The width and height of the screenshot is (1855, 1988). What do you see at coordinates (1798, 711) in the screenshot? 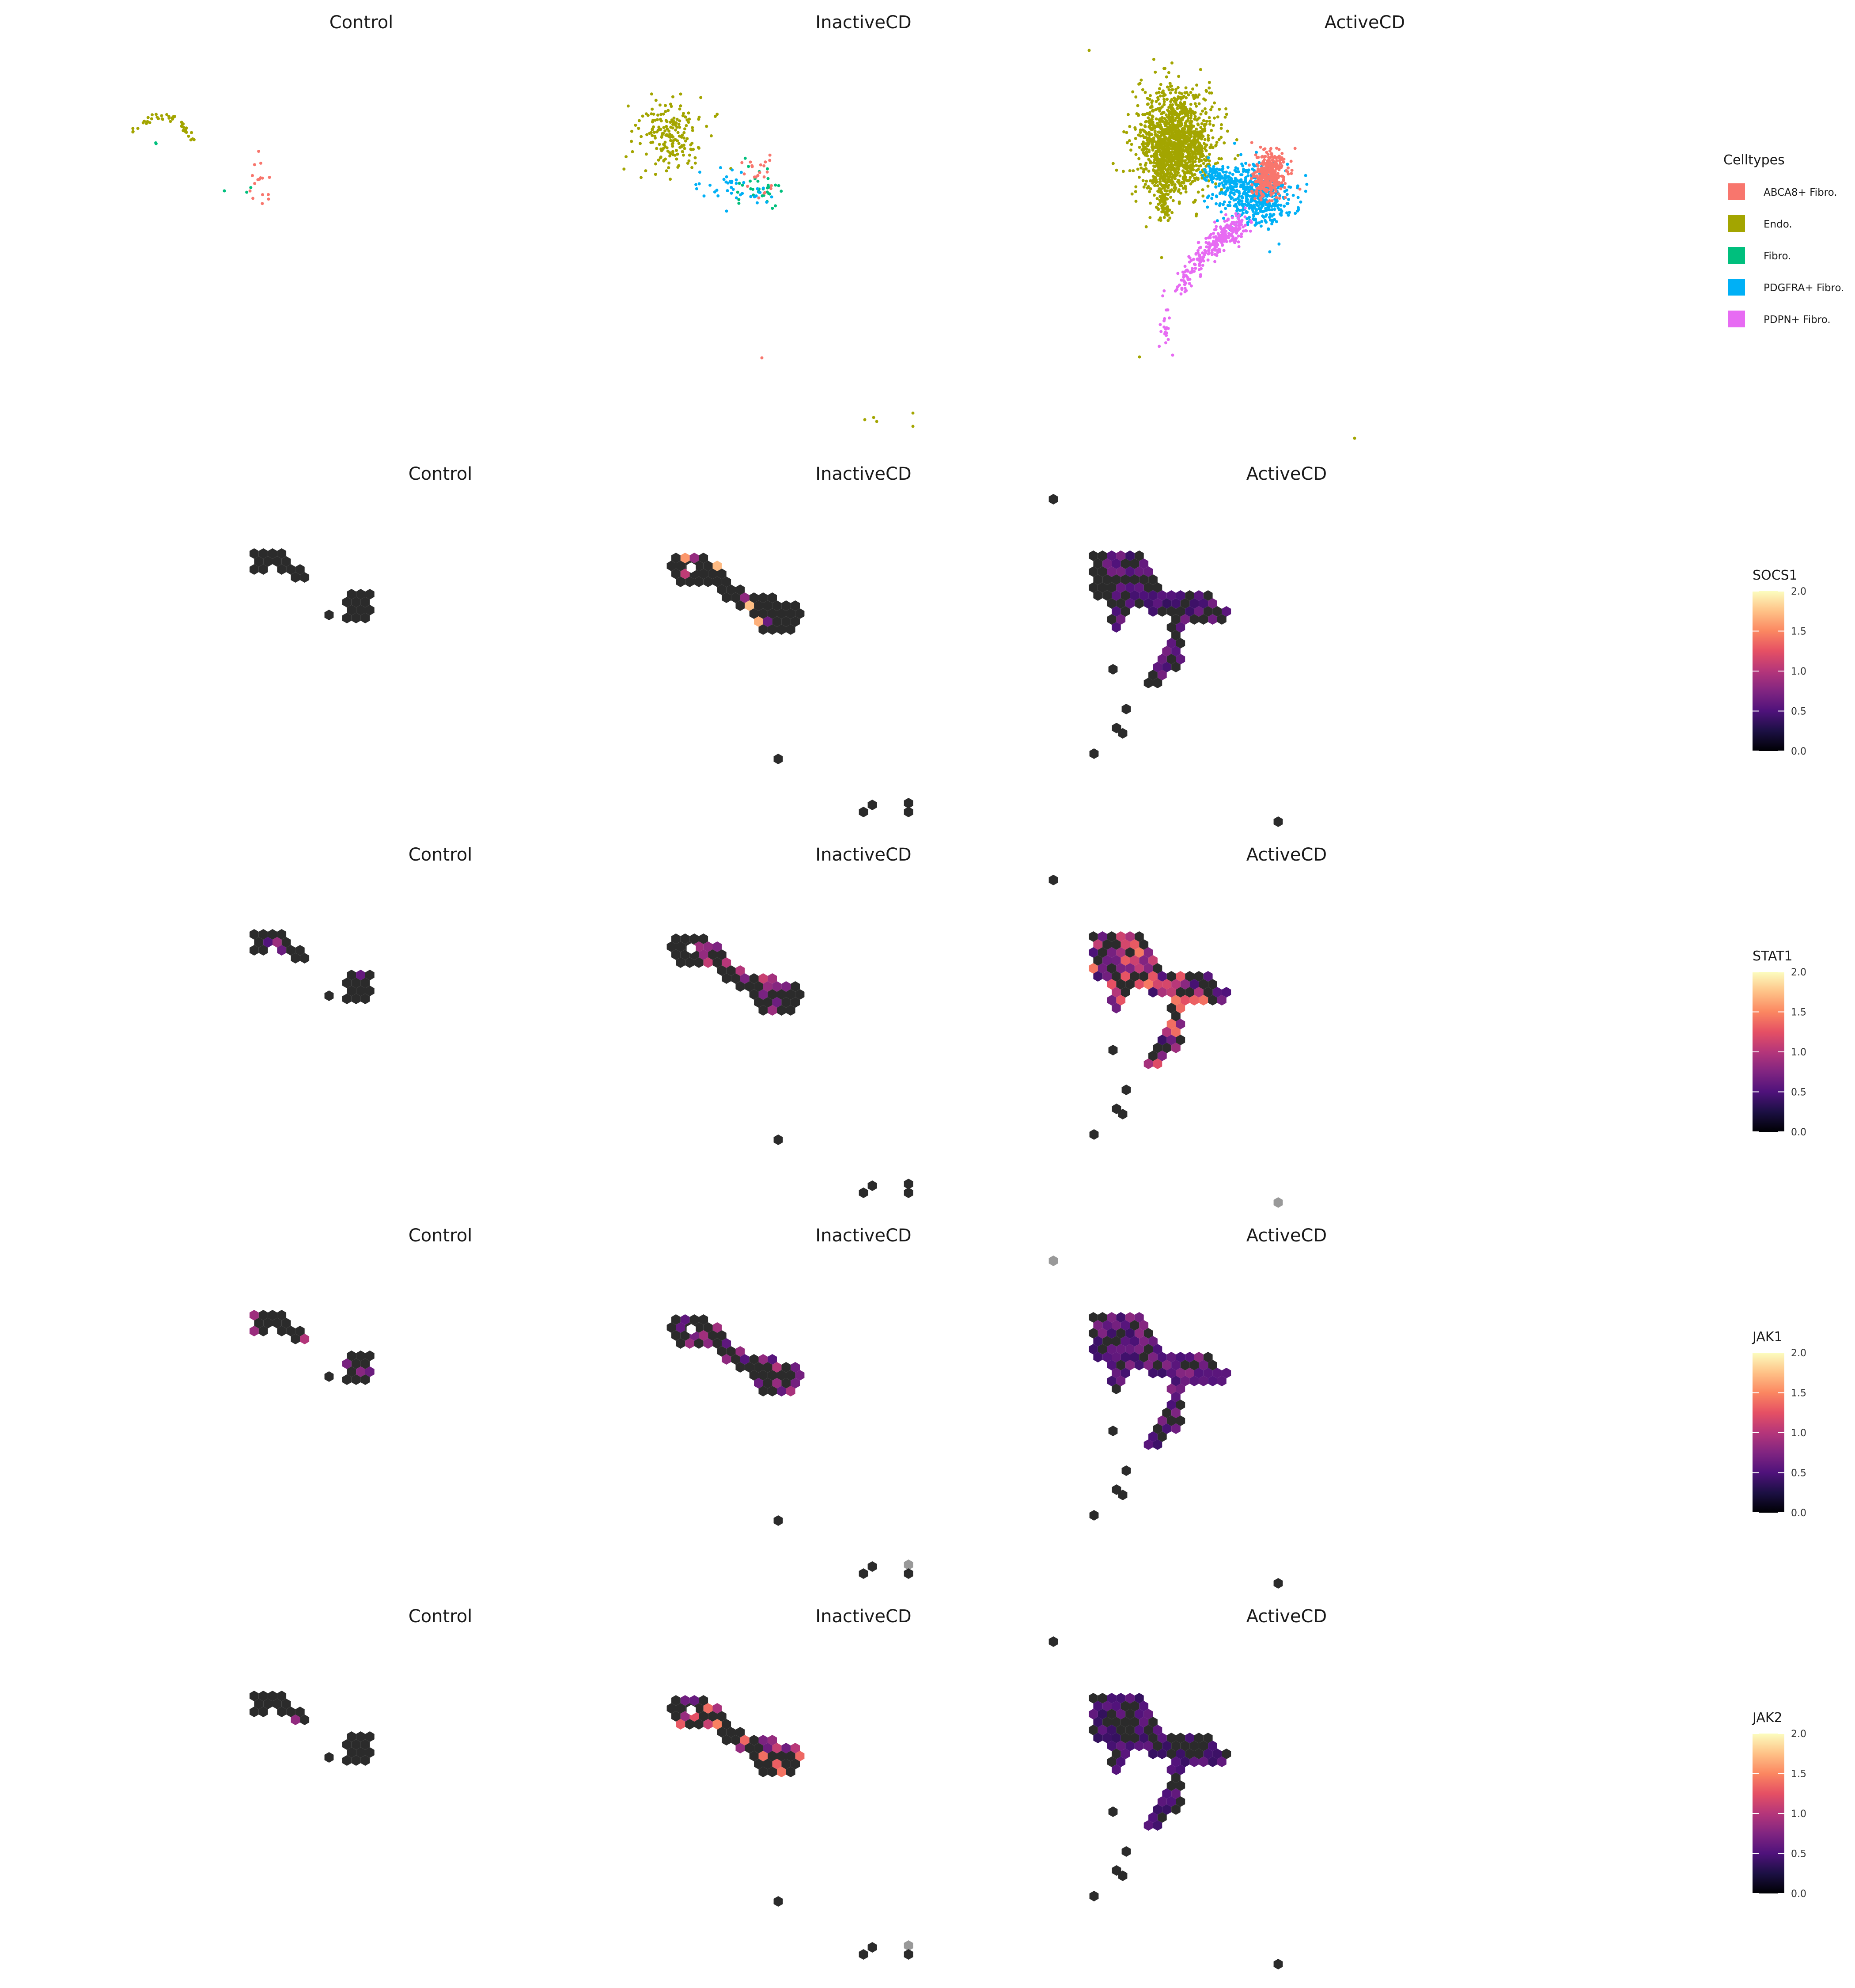
I see `colorbar-tick-label: 0.5` at bounding box center [1798, 711].